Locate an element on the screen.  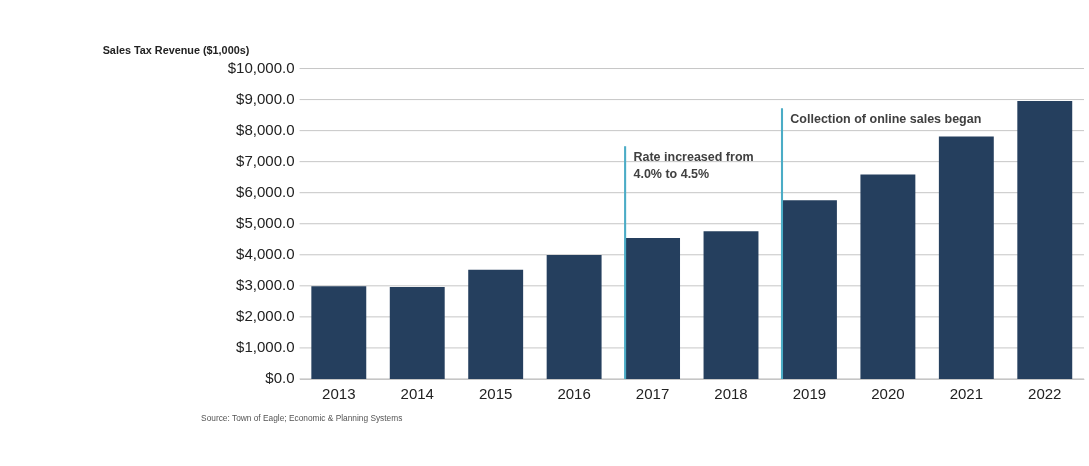
x-tick-label: 2013 is located at coordinates (339, 394).